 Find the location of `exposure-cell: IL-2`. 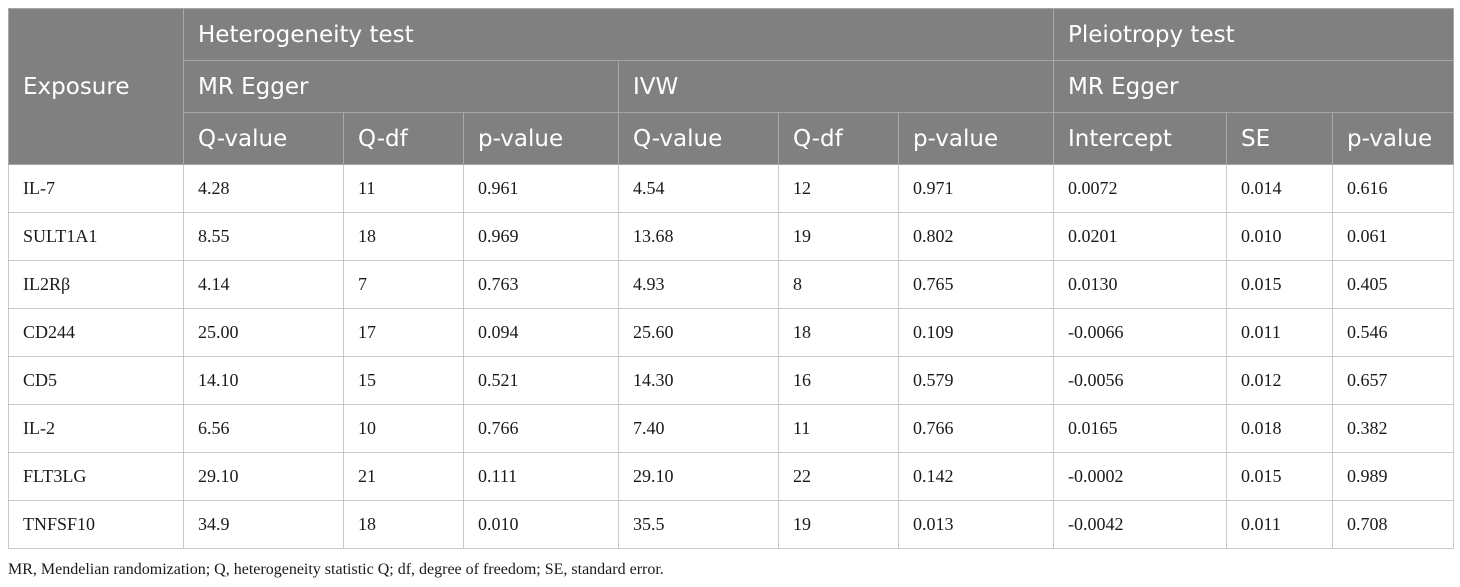

exposure-cell: IL-2 is located at coordinates (96, 428).